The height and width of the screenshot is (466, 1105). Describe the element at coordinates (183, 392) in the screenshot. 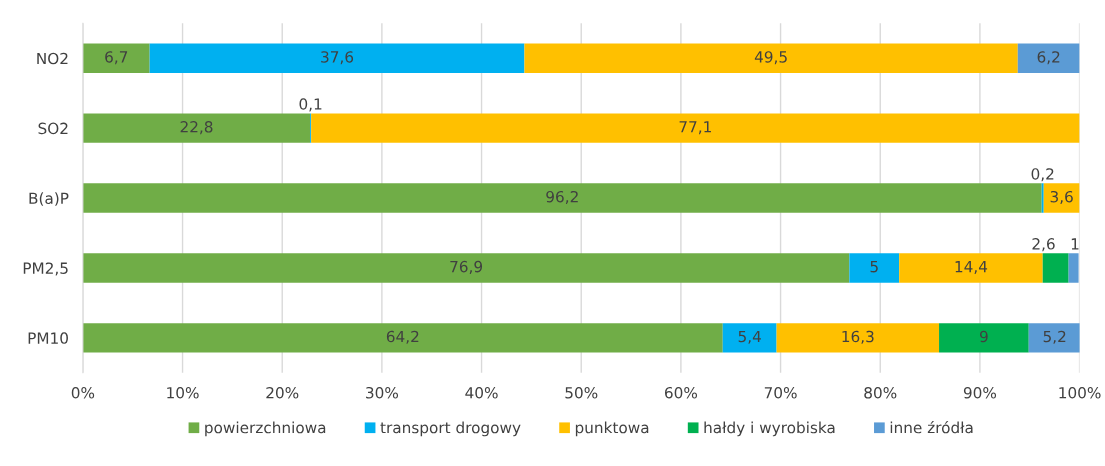

I see `x-tick-label: 10%` at that location.